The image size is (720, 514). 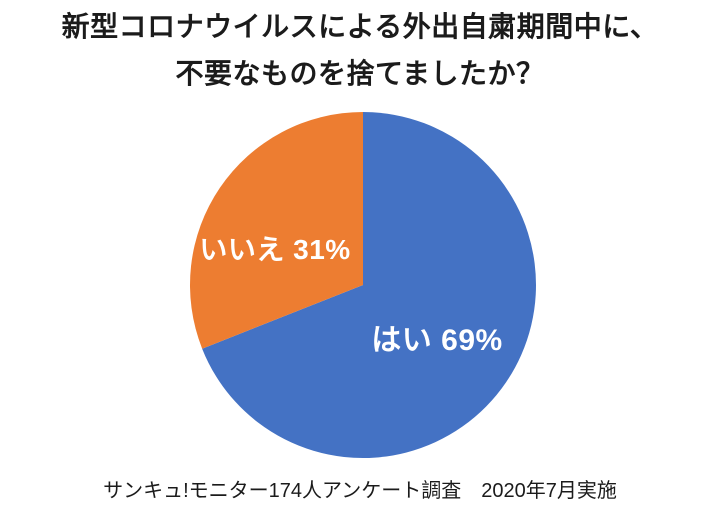 What do you see at coordinates (360, 73) in the screenshot?
I see `chart-title-line2: 不要なものを捨てましたか？` at bounding box center [360, 73].